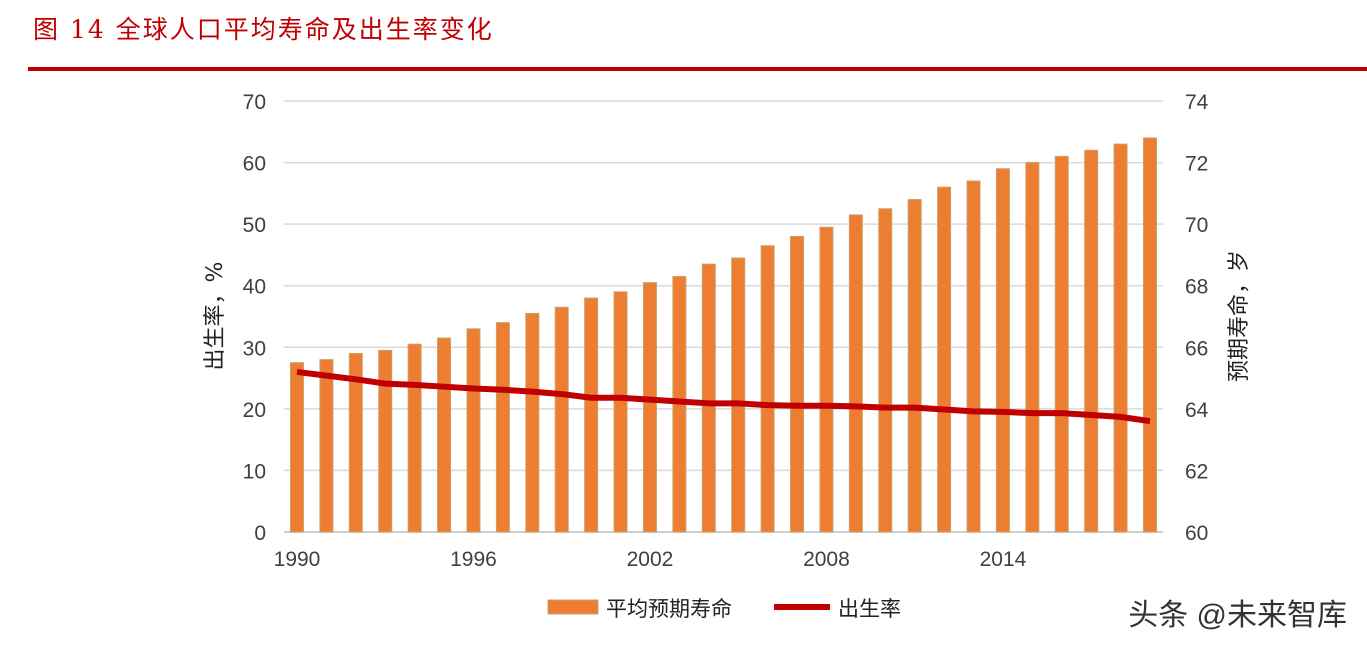 This screenshot has height=649, width=1367. What do you see at coordinates (591, 415) in the screenshot?
I see `bar-2000` at bounding box center [591, 415].